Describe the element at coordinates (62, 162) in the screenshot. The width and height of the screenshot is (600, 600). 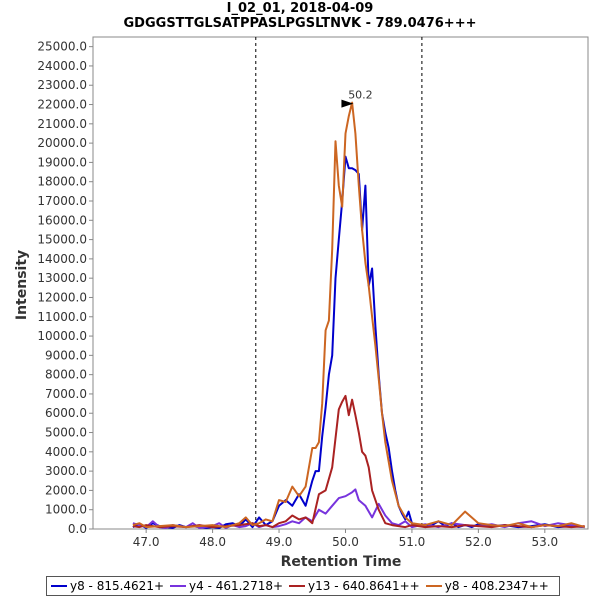
I see `y-tick-label: 19000.0` at that location.